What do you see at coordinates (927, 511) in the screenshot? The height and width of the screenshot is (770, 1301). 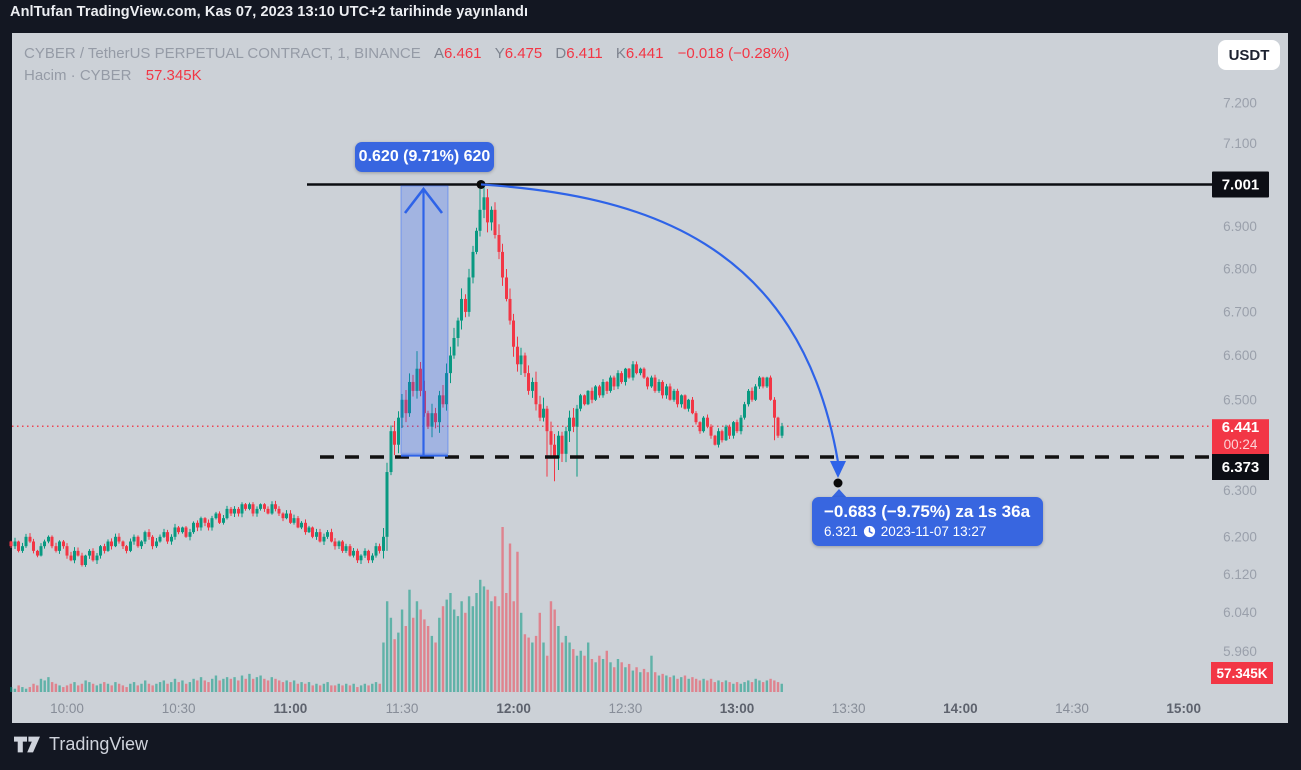 I see `drop-callout-change: −0.683 (−9.75%) za 1s 36a` at bounding box center [927, 511].